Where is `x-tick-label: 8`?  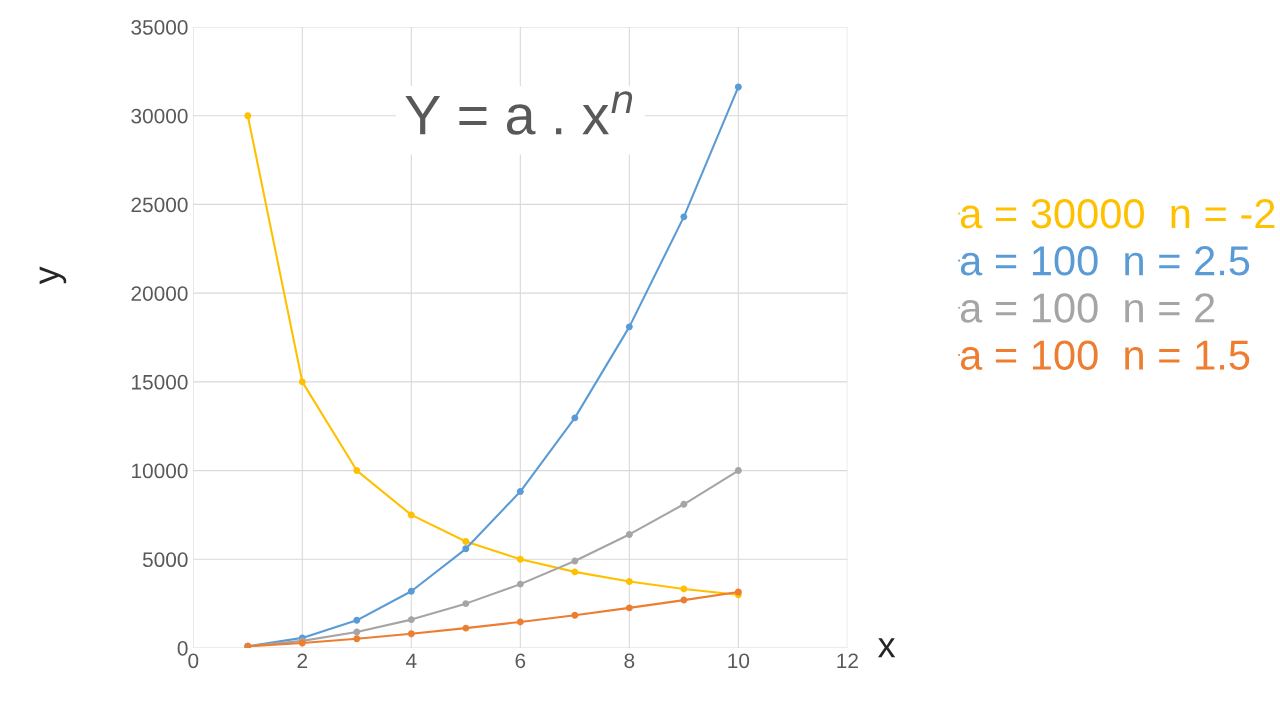 x-tick-label: 8 is located at coordinates (629, 661).